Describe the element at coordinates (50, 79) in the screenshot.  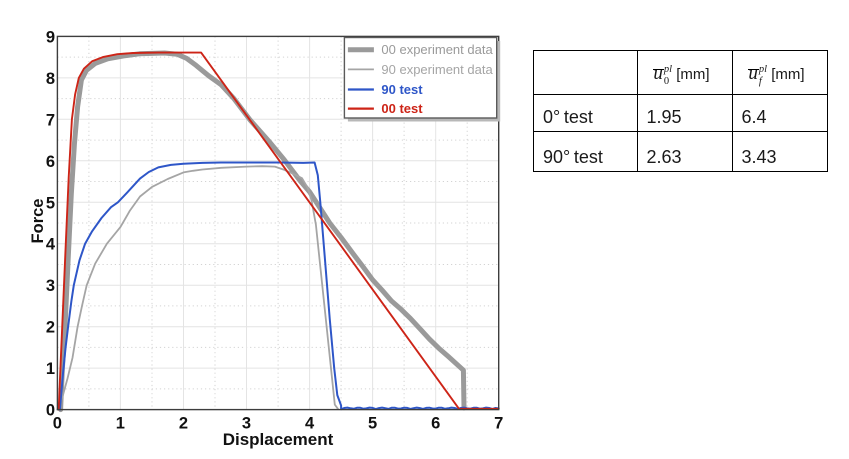
I see `svg-text: 8` at that location.